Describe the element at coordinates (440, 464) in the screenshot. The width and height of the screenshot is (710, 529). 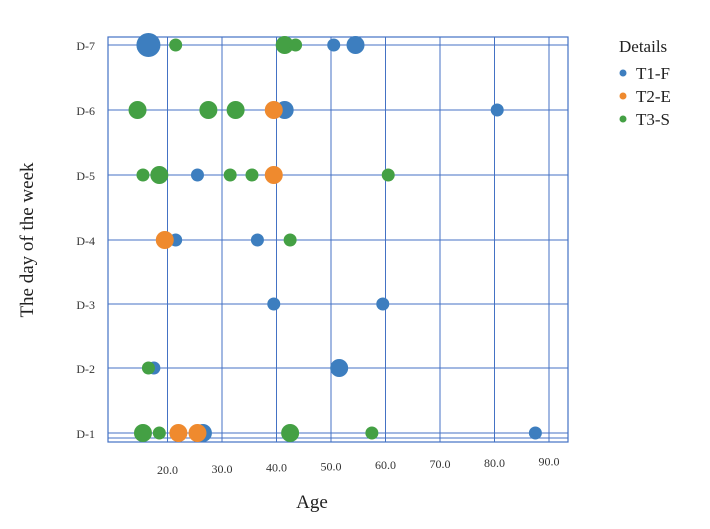
I see `x-tick-label: 70.0` at that location.